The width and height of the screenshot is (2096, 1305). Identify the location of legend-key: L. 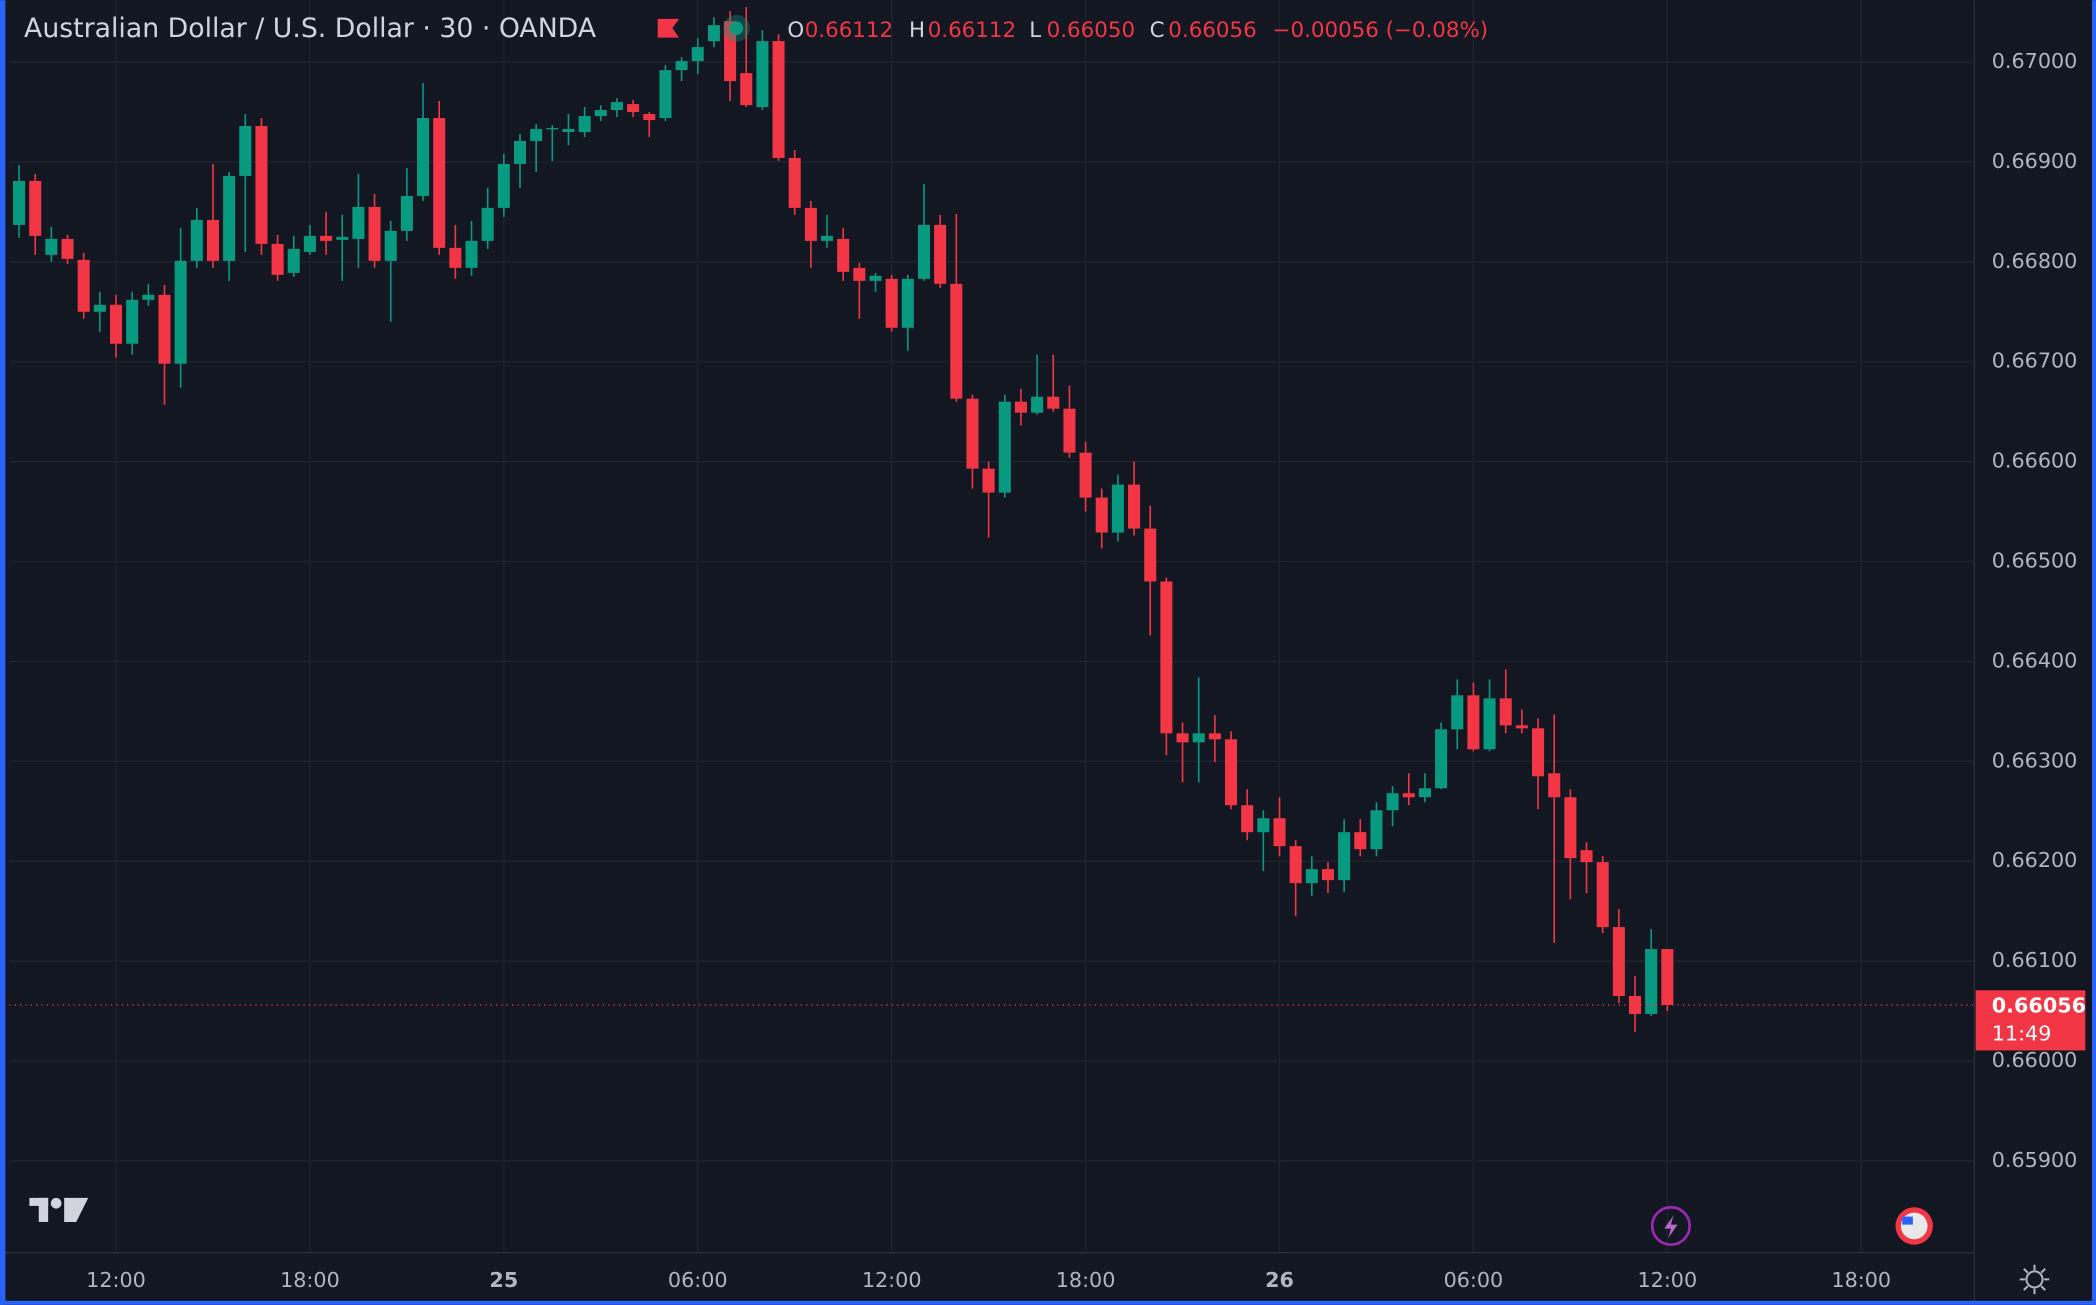
(1035, 30).